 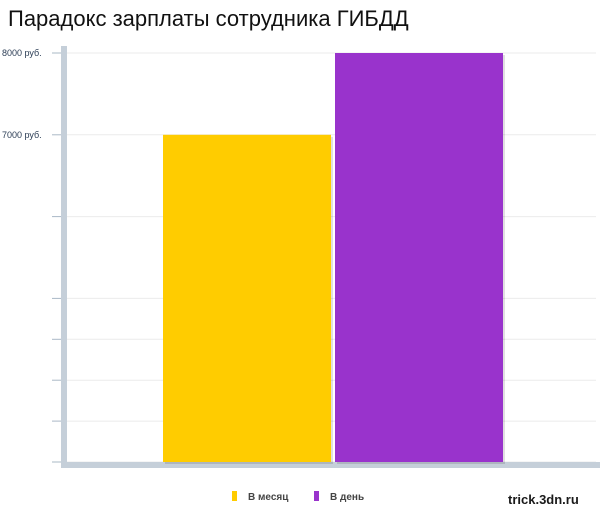 What do you see at coordinates (347, 497) in the screenshot?
I see `legend-label: В день` at bounding box center [347, 497].